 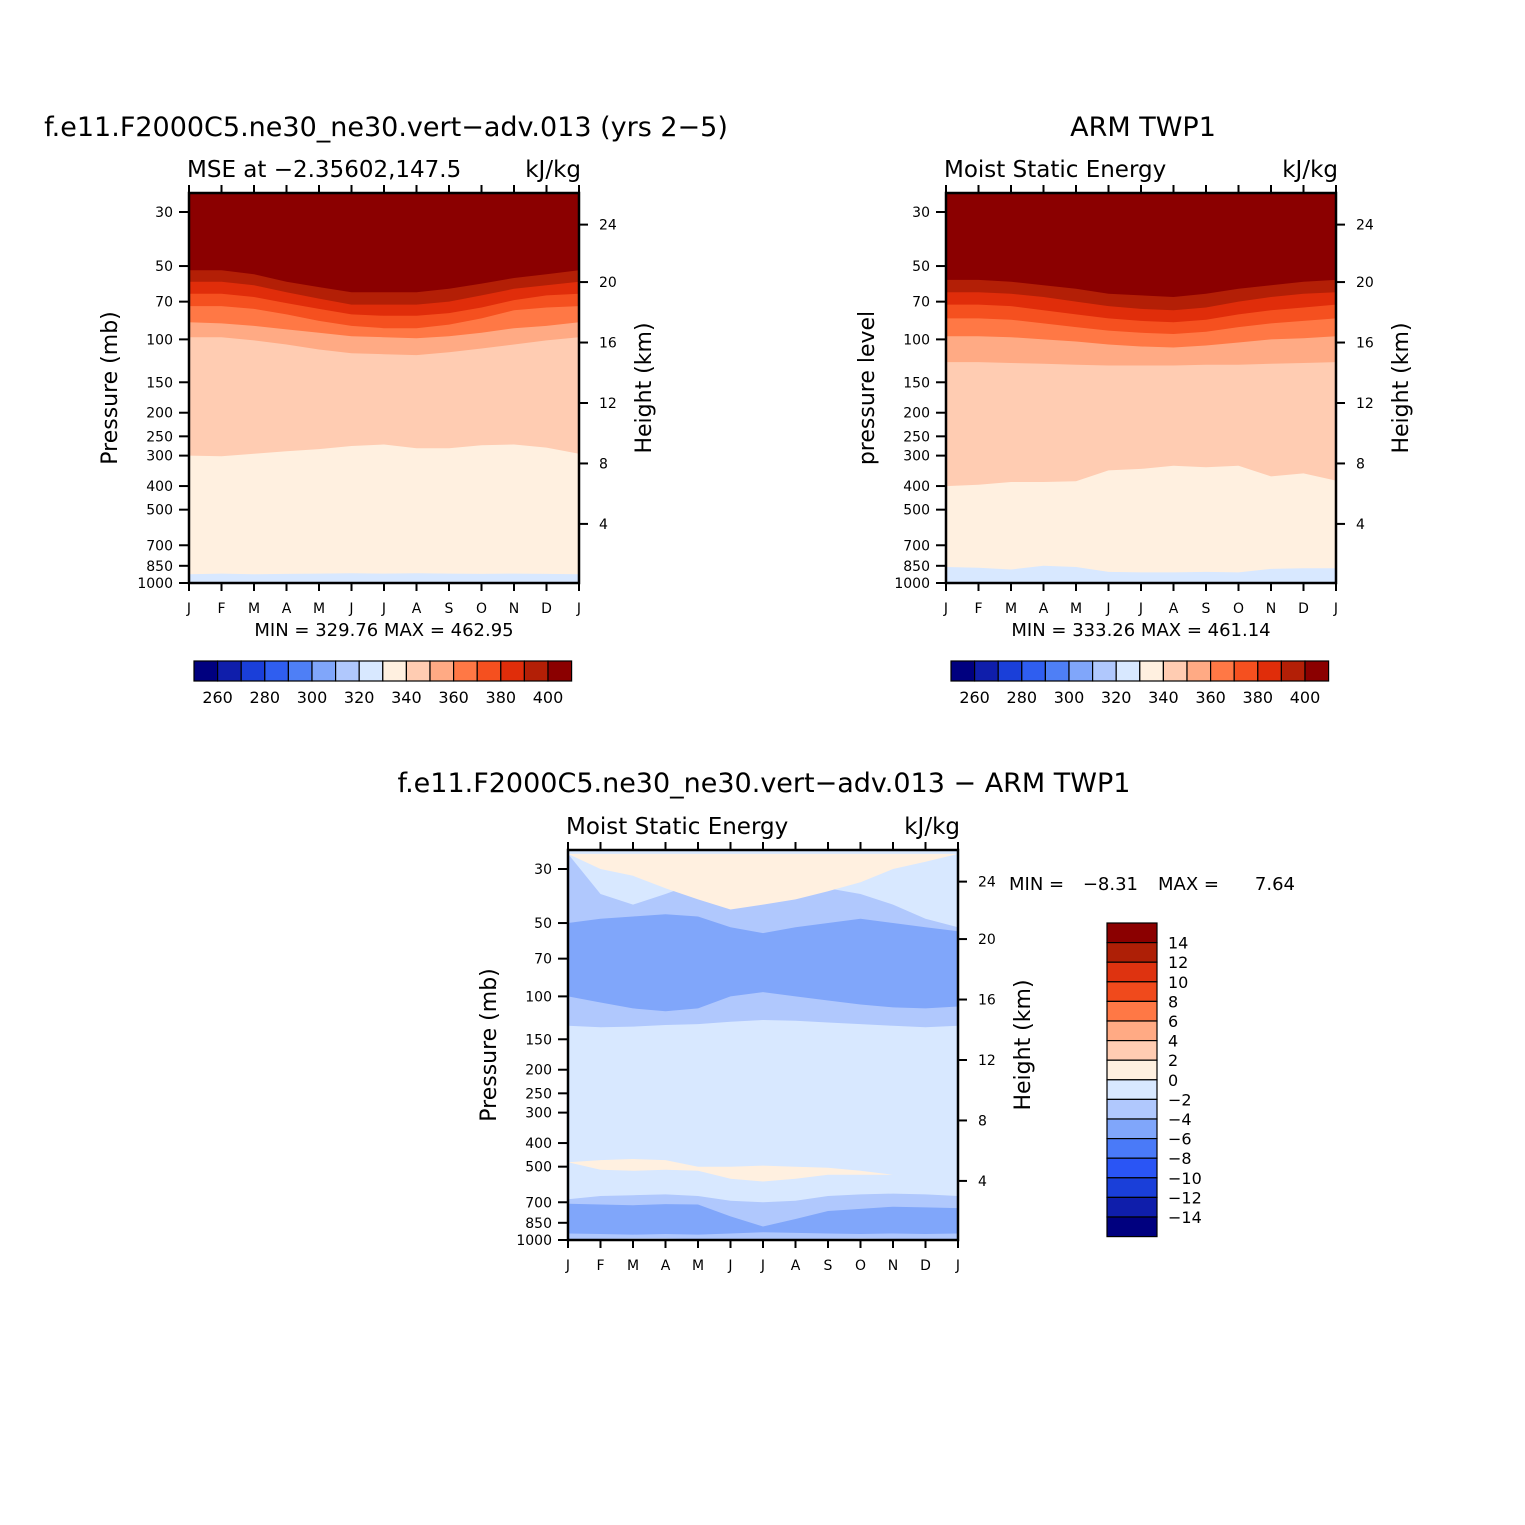 What do you see at coordinates (974, 697) in the screenshot?
I see `colorbar-label: 260` at bounding box center [974, 697].